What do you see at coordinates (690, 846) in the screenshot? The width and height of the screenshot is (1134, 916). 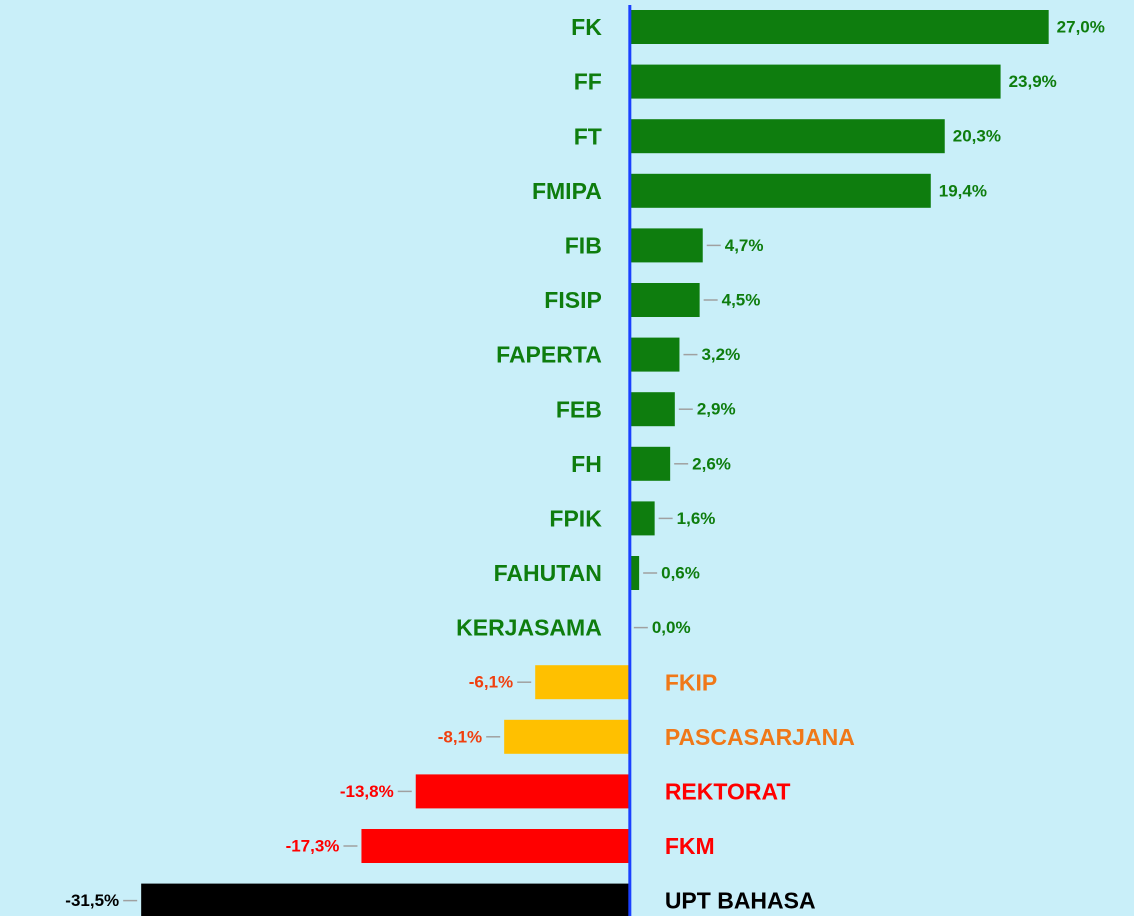 I see `category-label: FKM` at bounding box center [690, 846].